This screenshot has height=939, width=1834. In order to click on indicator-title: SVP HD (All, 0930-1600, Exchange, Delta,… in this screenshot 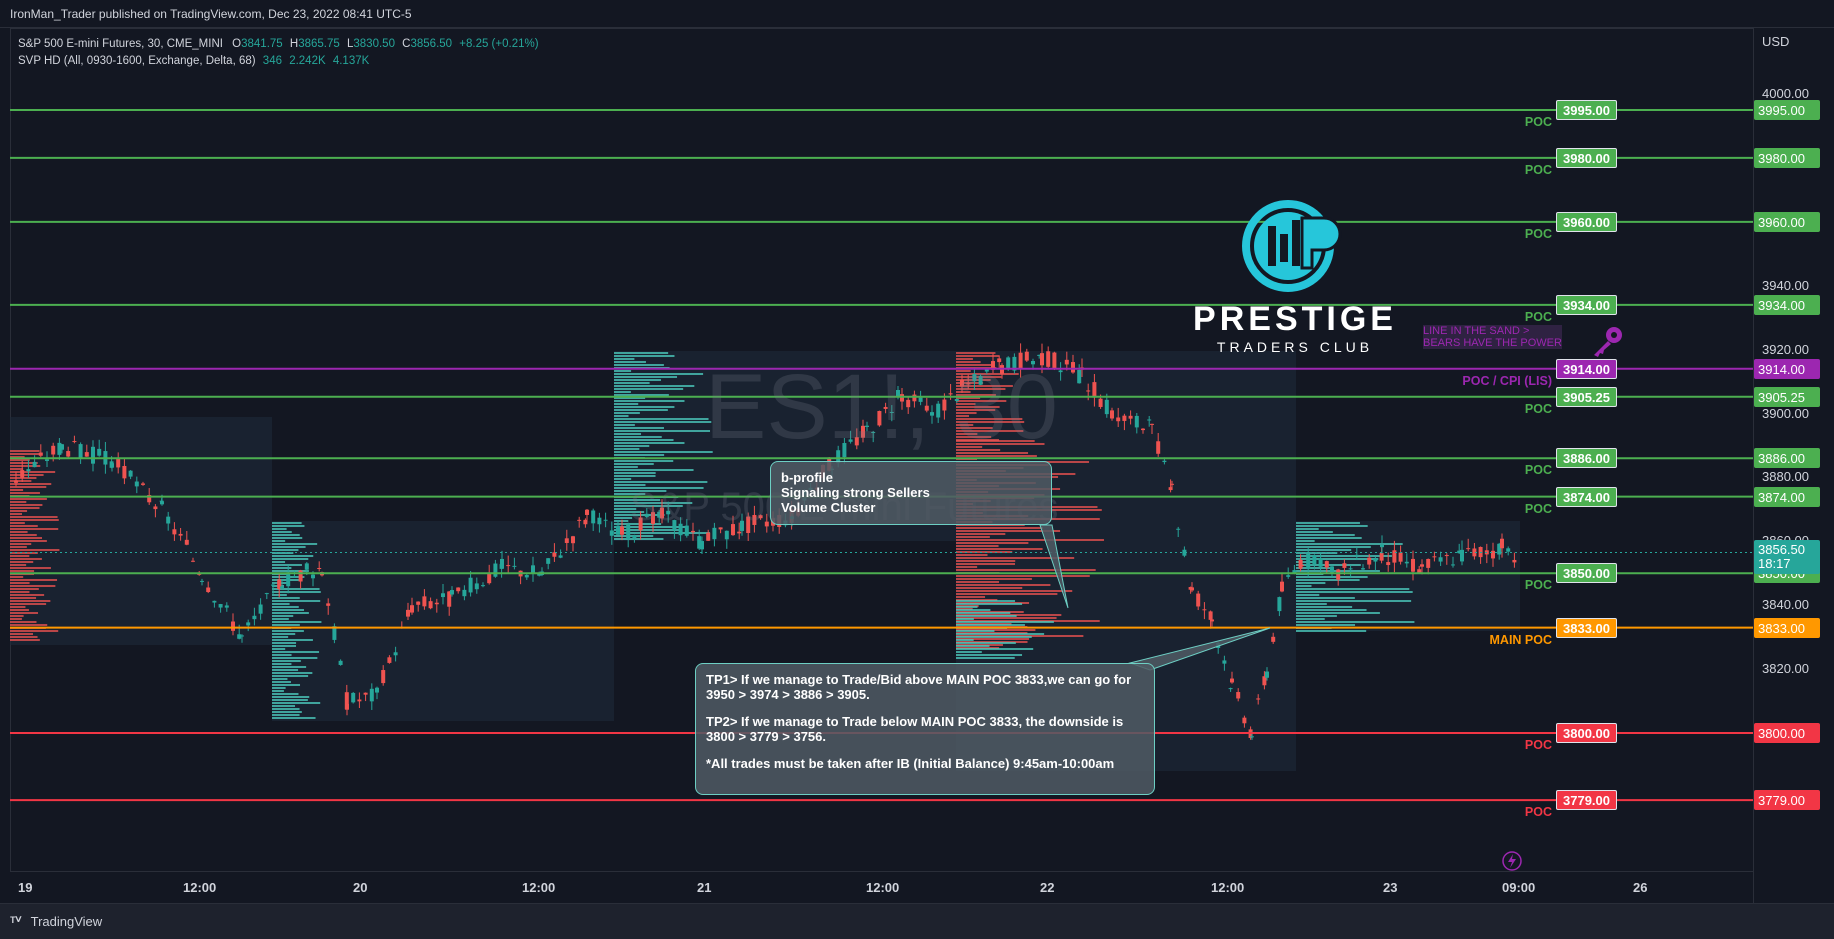, I will do `click(137, 61)`.